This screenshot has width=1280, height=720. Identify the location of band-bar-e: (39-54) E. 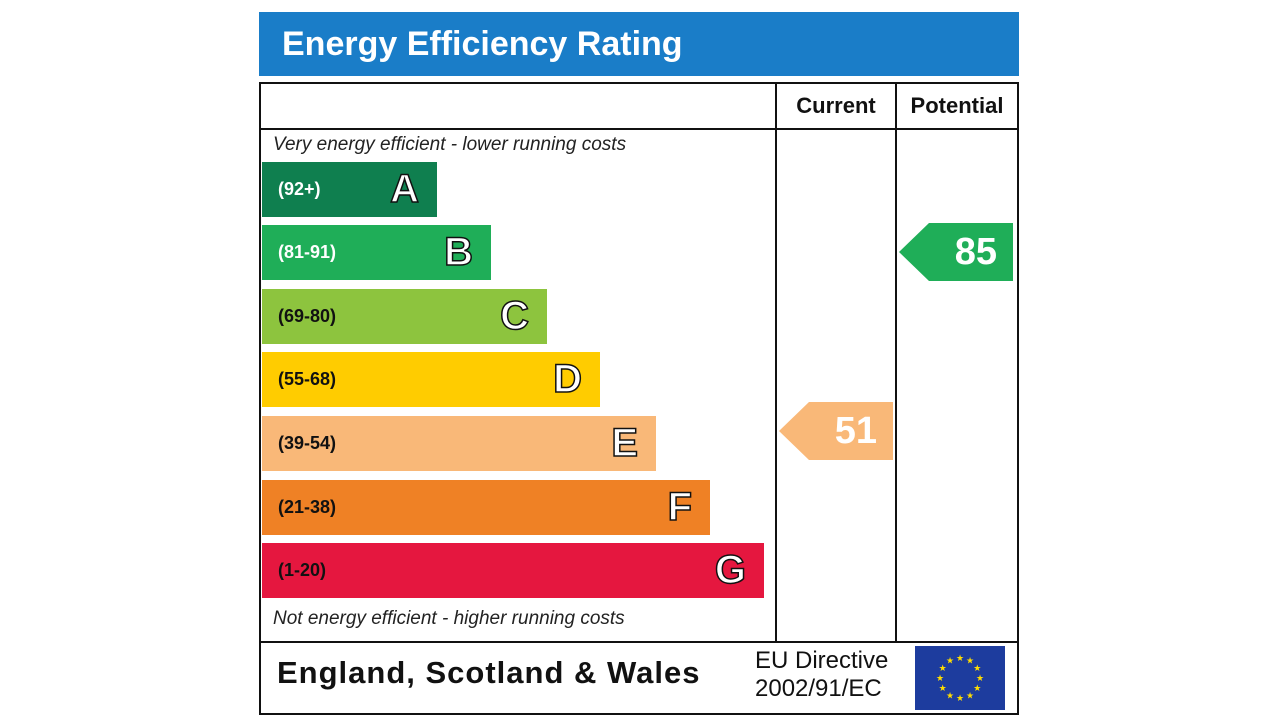
(459, 443).